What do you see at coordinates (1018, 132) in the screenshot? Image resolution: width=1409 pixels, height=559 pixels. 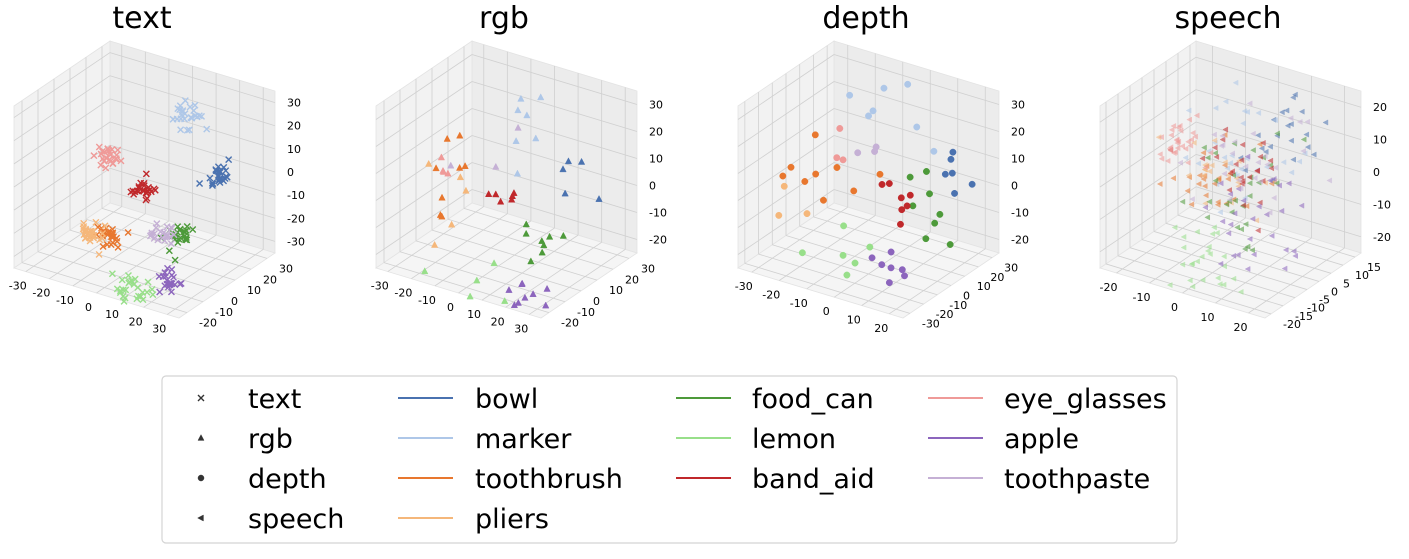 I see `z-tick-label: 20` at bounding box center [1018, 132].